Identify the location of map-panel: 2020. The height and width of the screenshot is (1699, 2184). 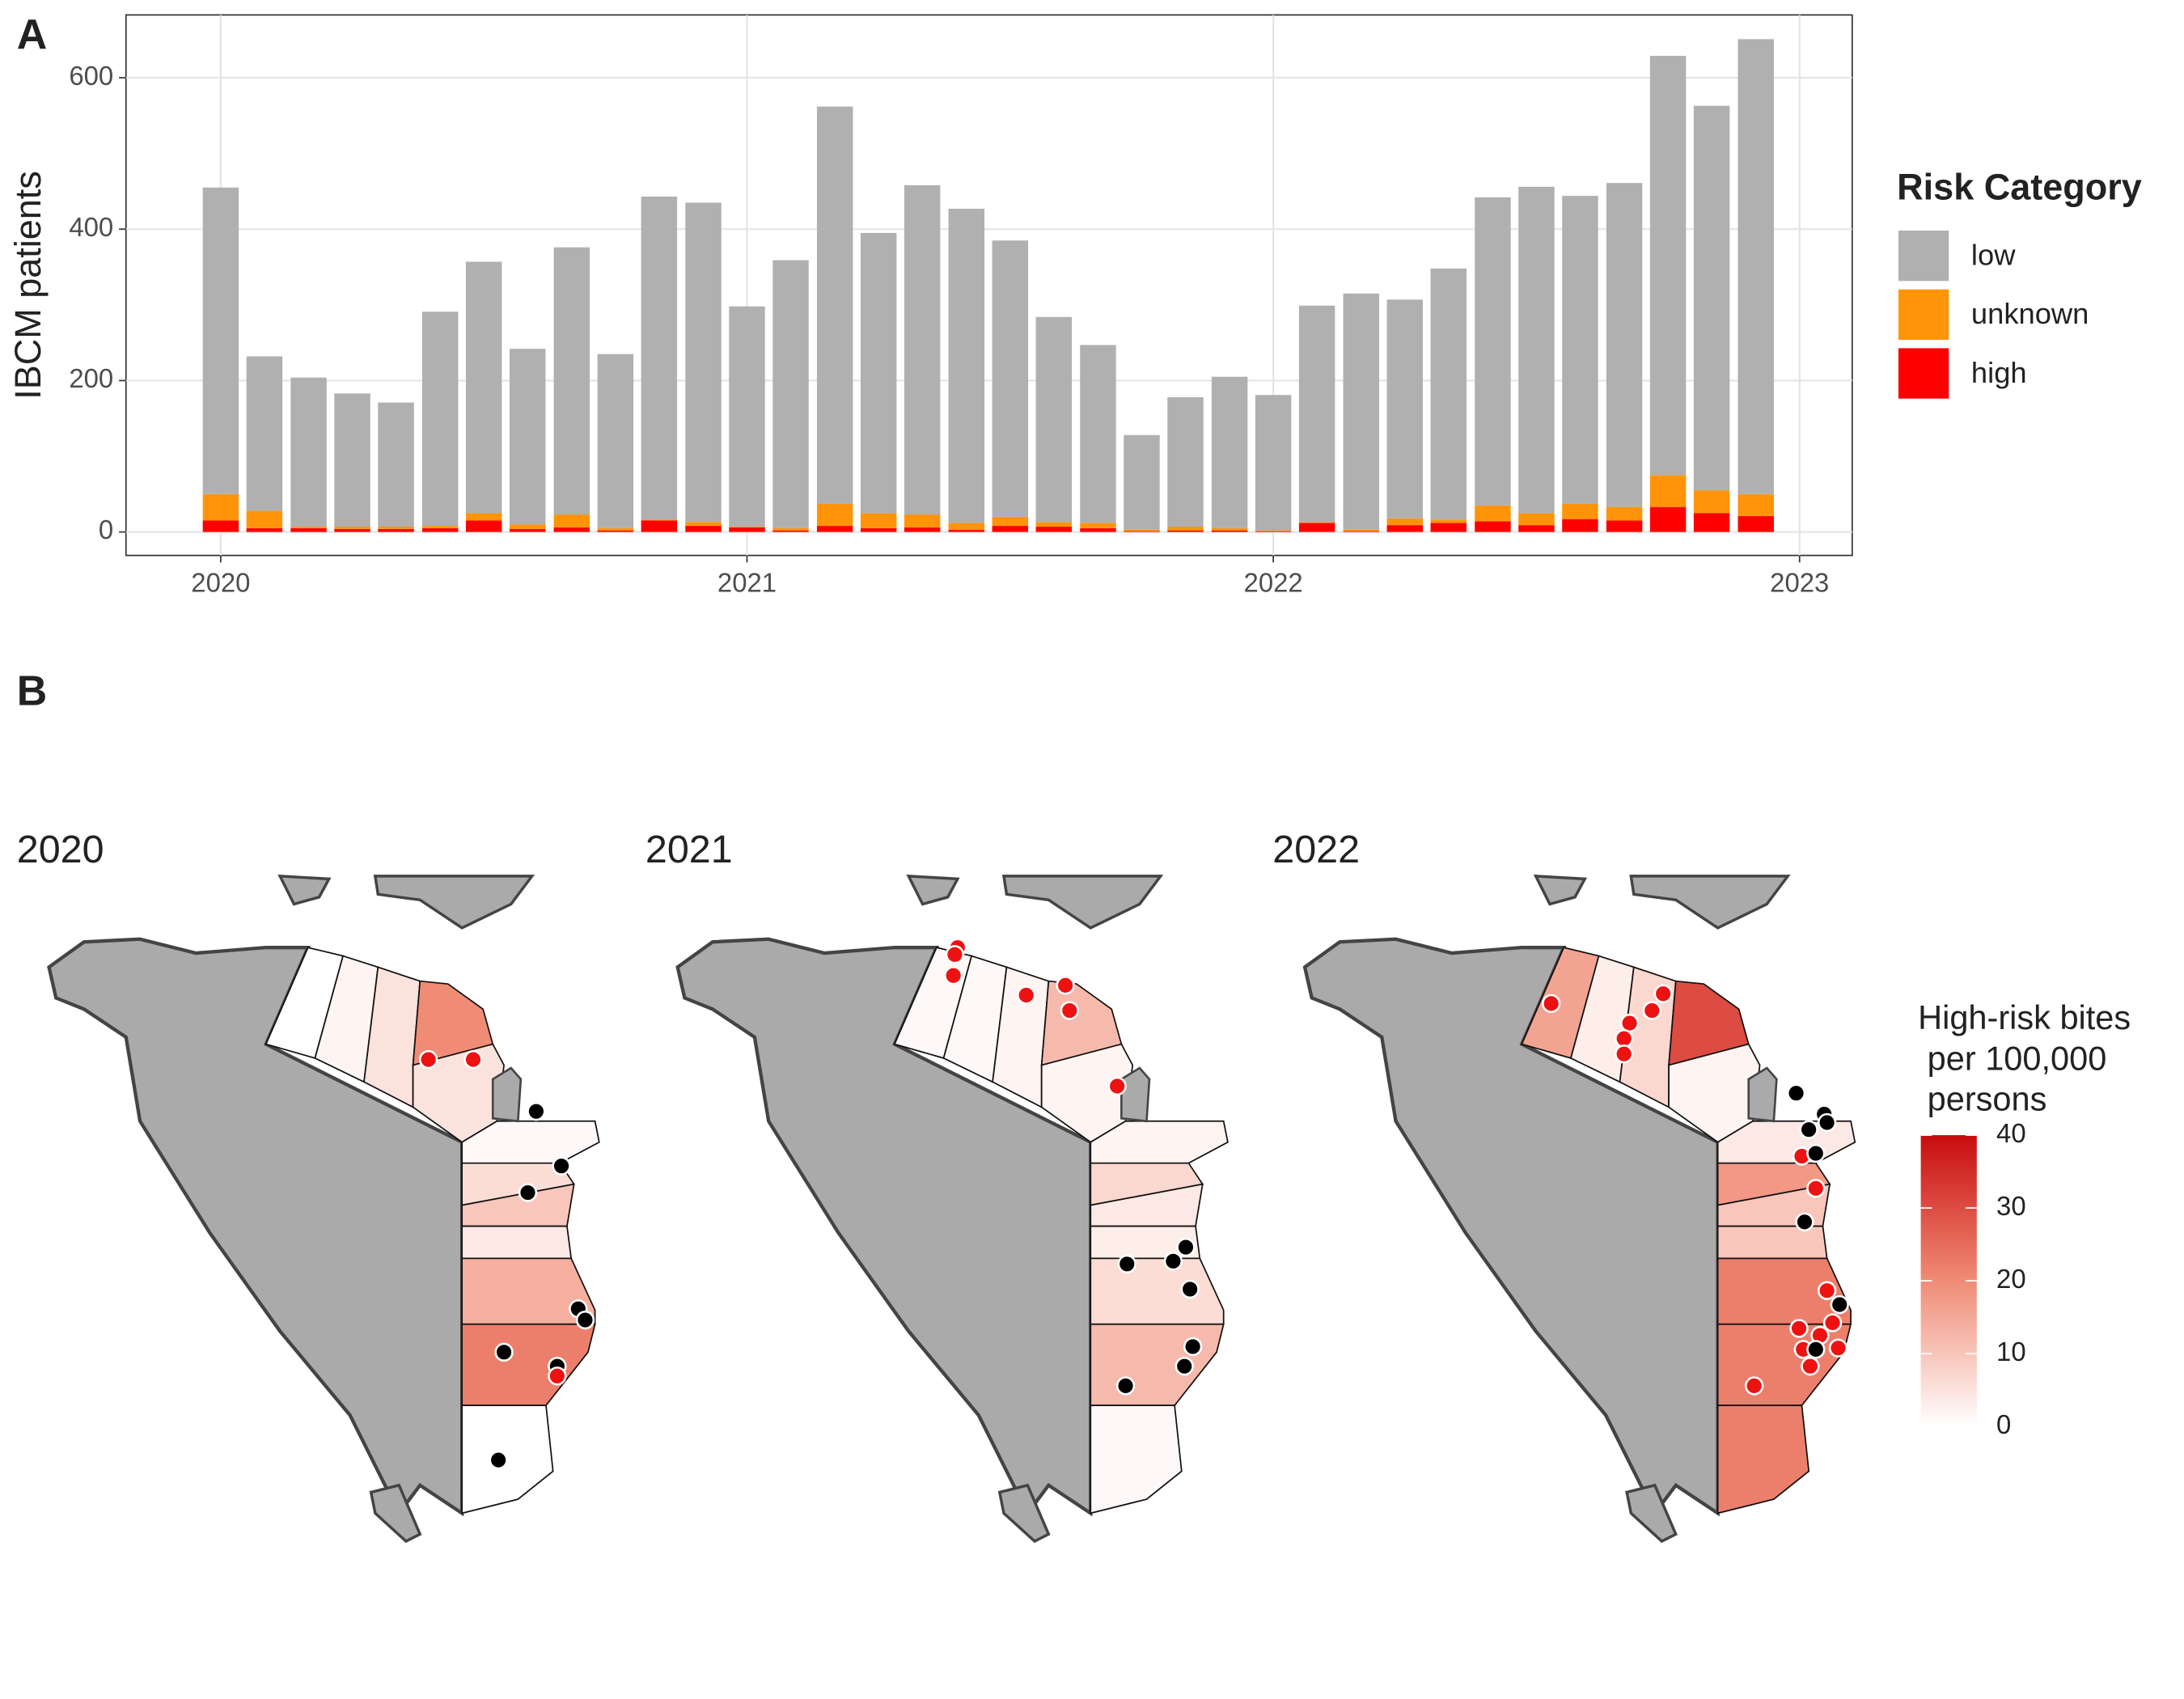
(308, 1186).